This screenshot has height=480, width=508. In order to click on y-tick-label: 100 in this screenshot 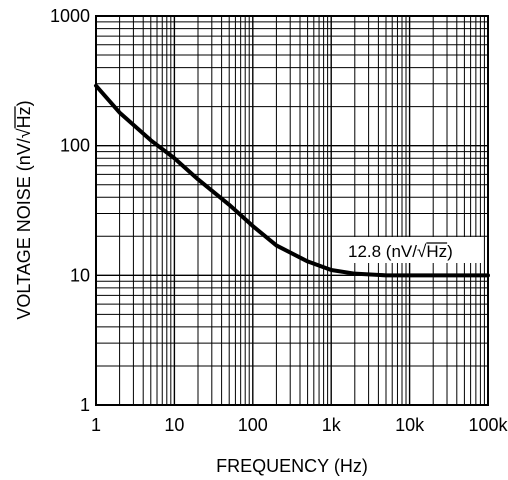, I will do `click(75, 146)`.